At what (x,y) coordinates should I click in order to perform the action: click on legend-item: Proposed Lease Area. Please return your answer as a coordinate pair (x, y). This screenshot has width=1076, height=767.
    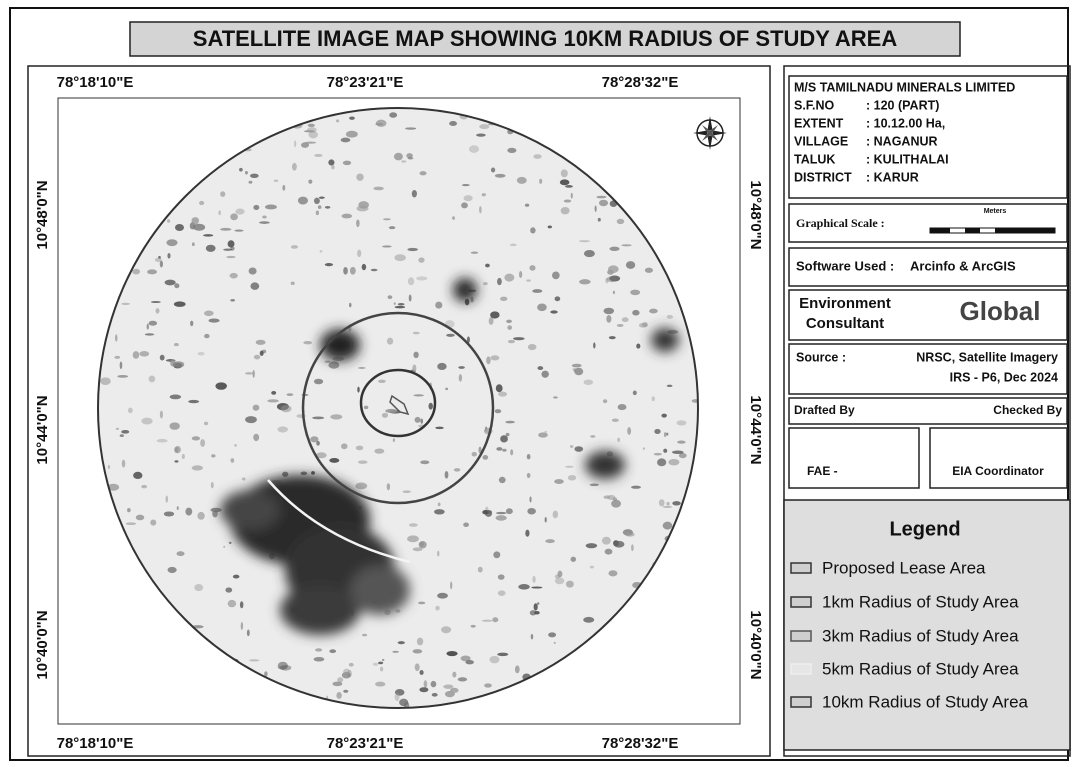
    Looking at the image, I should click on (904, 567).